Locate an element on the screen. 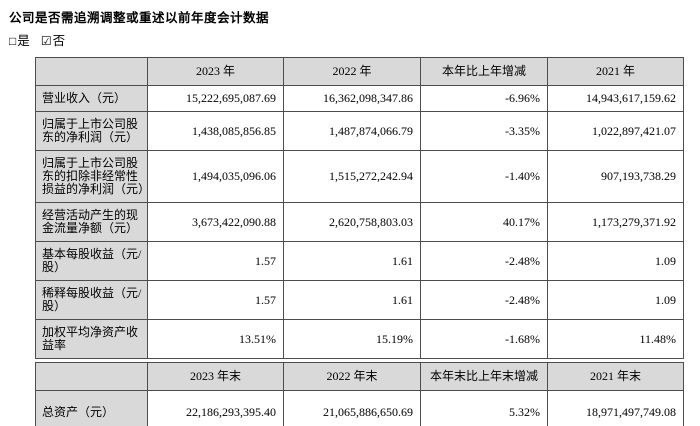 Image resolution: width=700 pixels, height=426 pixels. value-2023-end: 22,186,293,395.40 is located at coordinates (215, 408).